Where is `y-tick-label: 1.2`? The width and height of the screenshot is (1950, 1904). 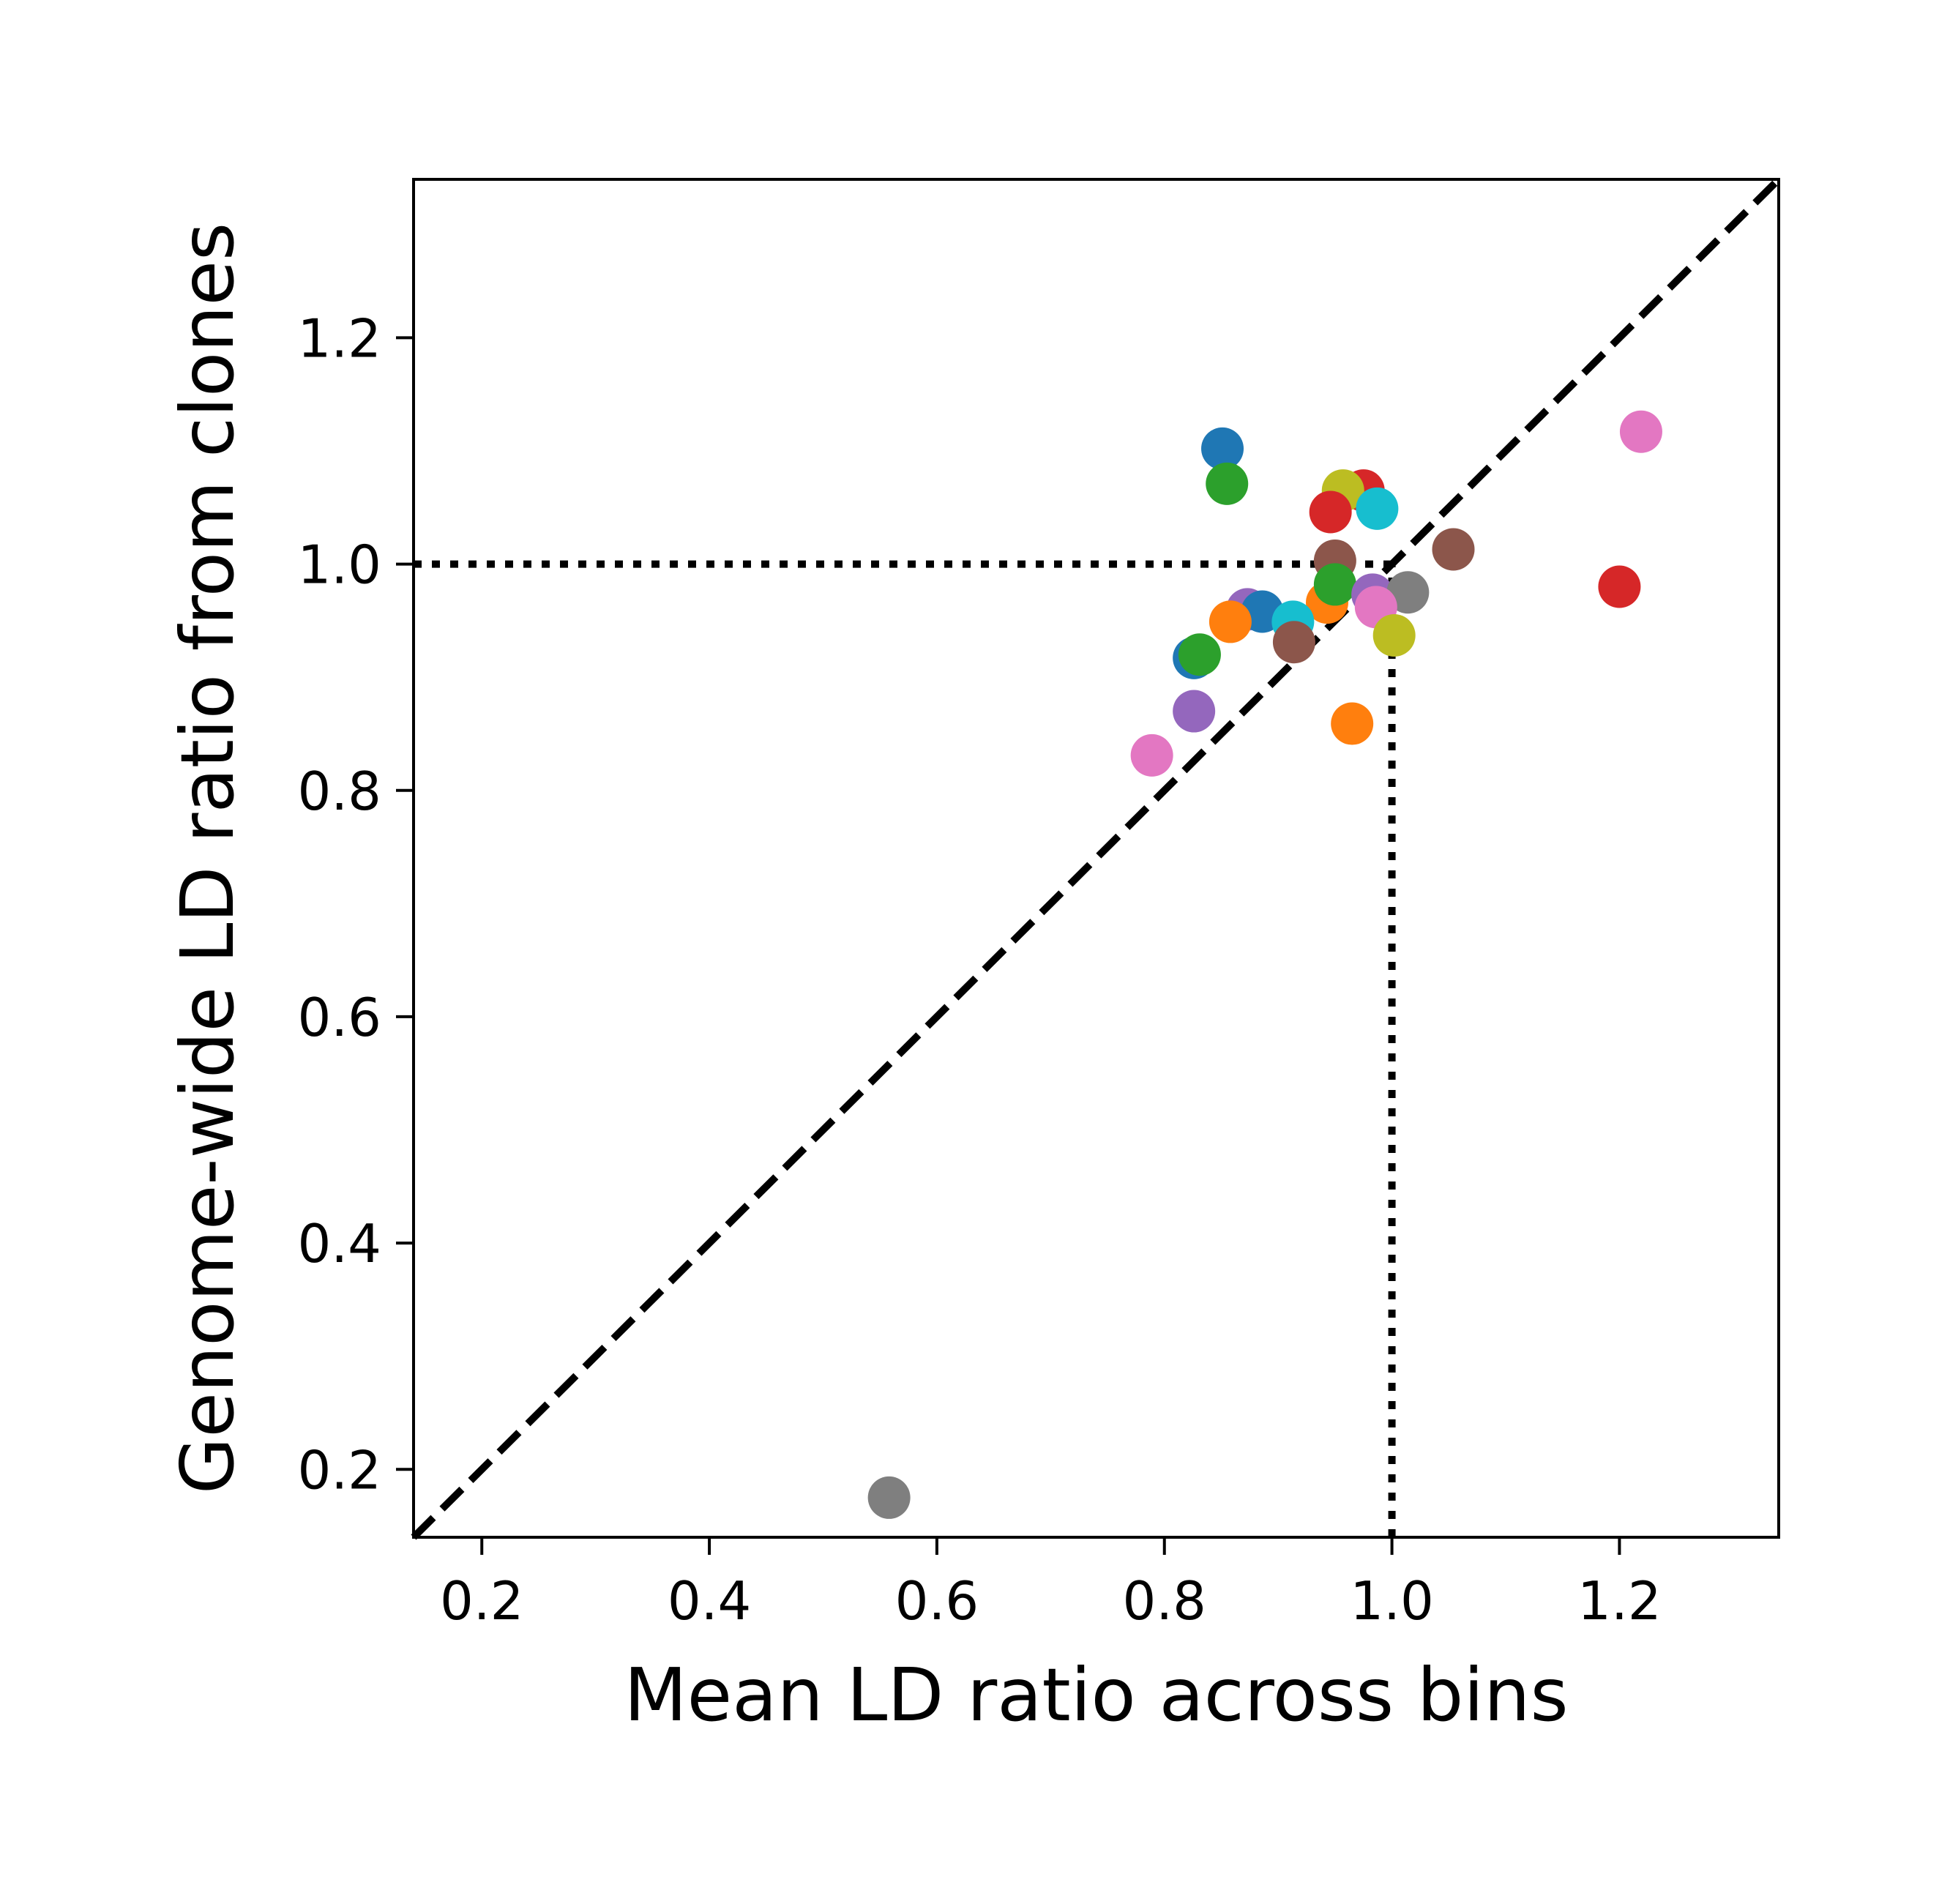
y-tick-label: 1.2 is located at coordinates (339, 338).